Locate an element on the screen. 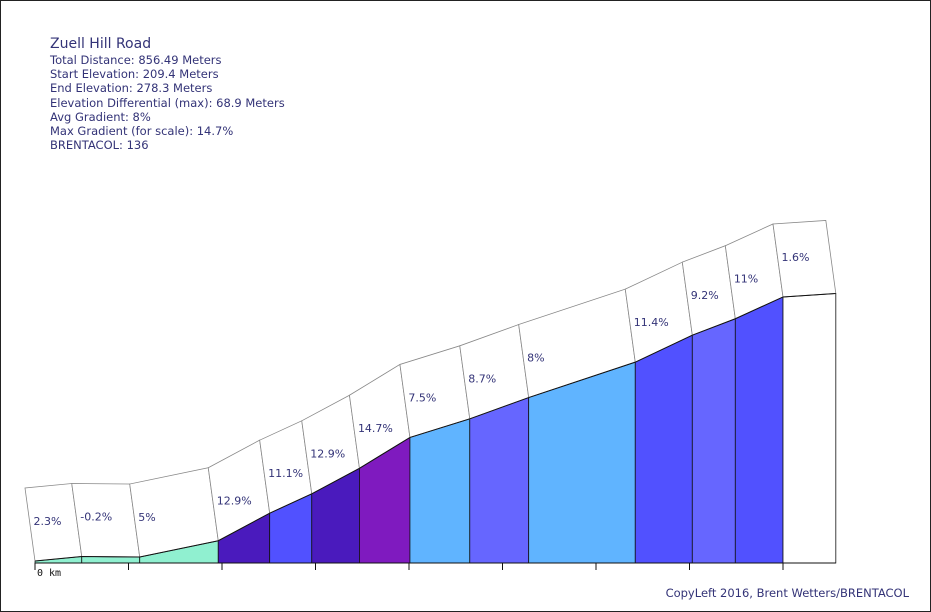 Image resolution: width=931 pixels, height=612 pixels. segment-gradient-label: 7.5% is located at coordinates (422, 397).